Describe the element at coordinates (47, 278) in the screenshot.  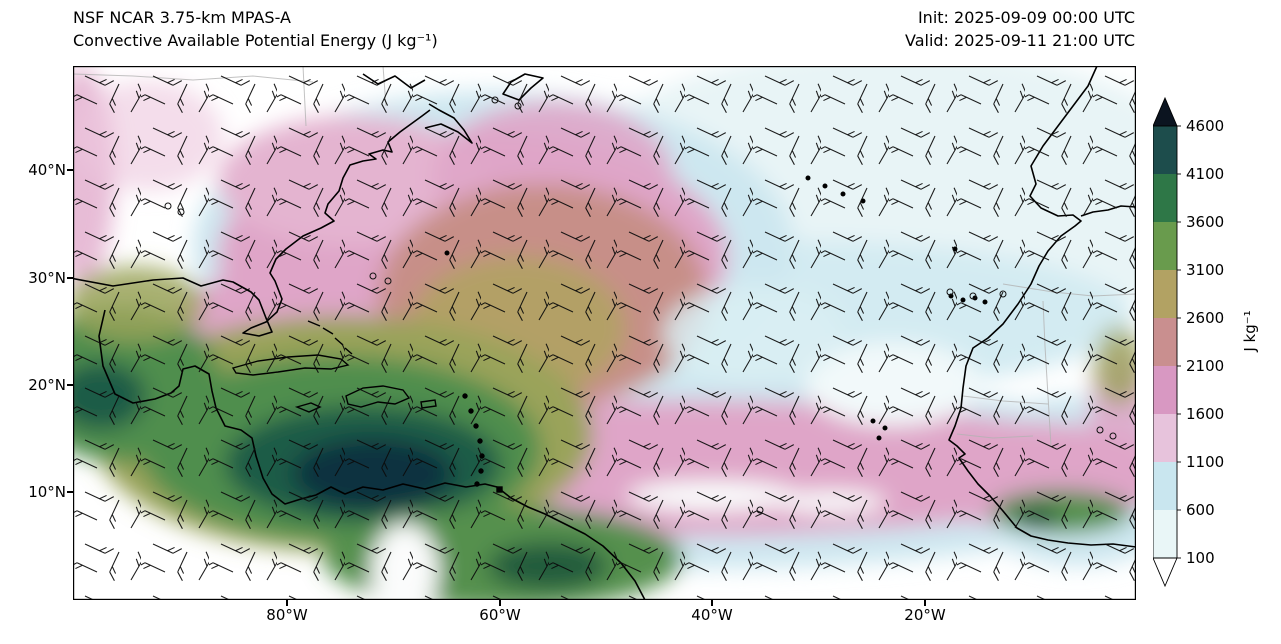
I see `y-tick-label-30n: 30°N` at that location.